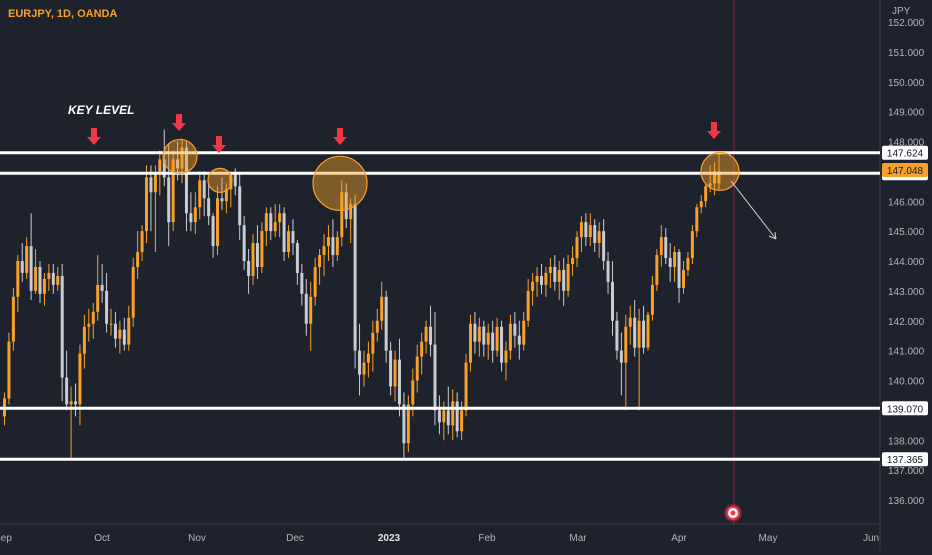 The width and height of the screenshot is (932, 555). What do you see at coordinates (906, 322) in the screenshot?
I see `y-tick-label: 142.000` at bounding box center [906, 322].